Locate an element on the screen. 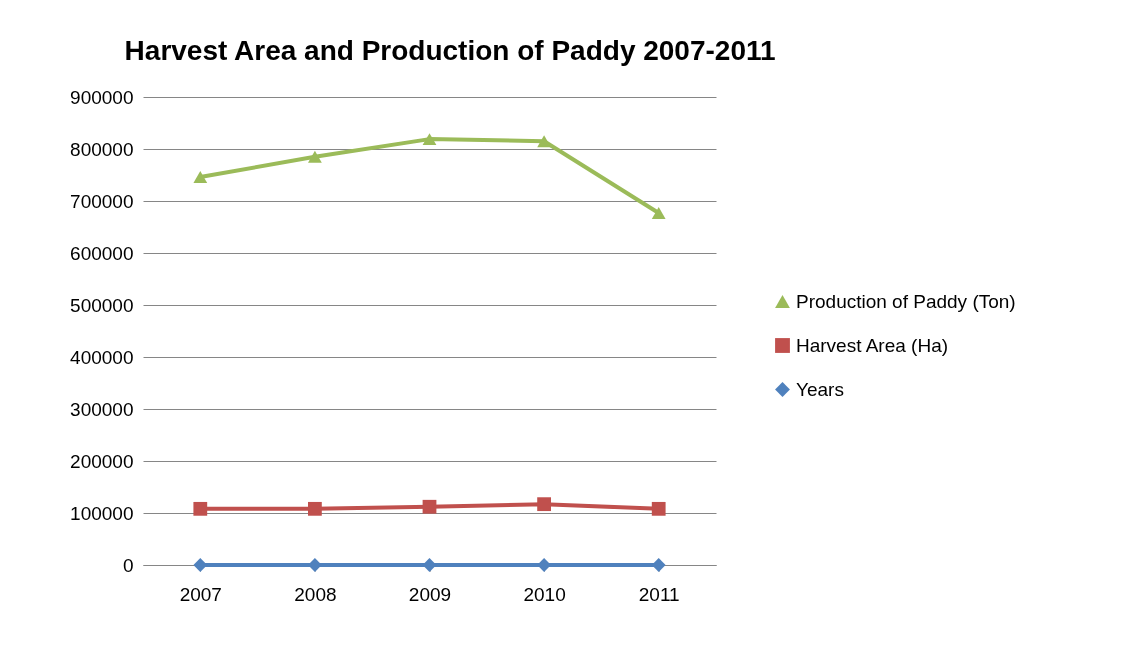  y-tick-label: 200000 is located at coordinates (102, 461).